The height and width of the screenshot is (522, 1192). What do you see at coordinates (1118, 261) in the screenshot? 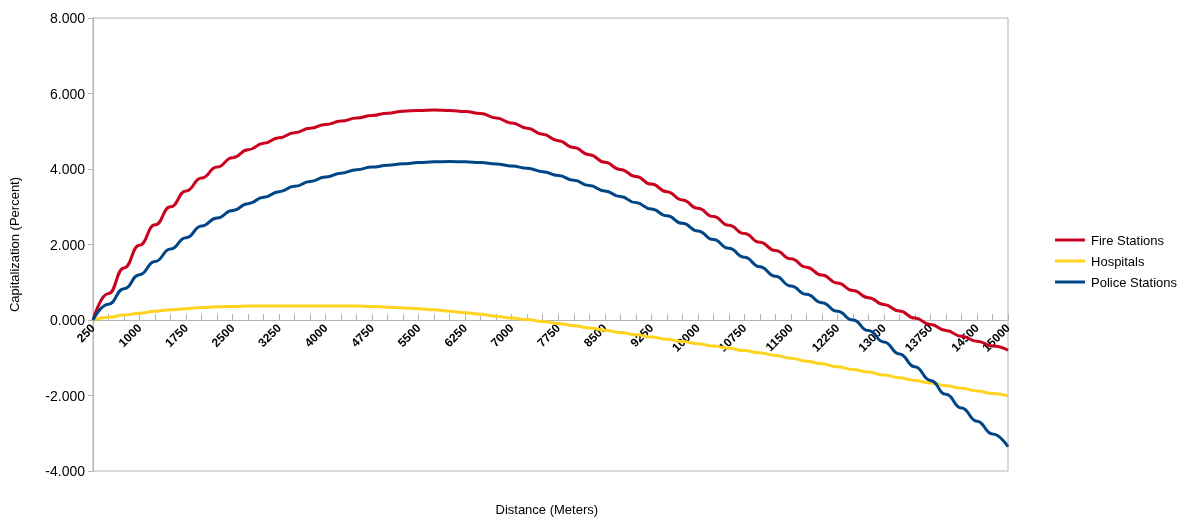
I see `legend-label: Hospitals` at bounding box center [1118, 261].